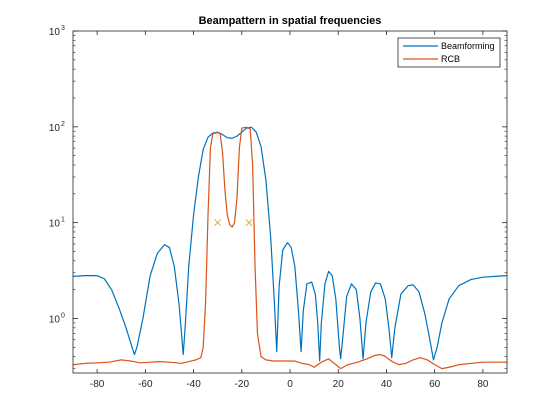 This screenshot has height=420, width=560. Describe the element at coordinates (290, 384) in the screenshot. I see `x-tick-label: 0` at that location.